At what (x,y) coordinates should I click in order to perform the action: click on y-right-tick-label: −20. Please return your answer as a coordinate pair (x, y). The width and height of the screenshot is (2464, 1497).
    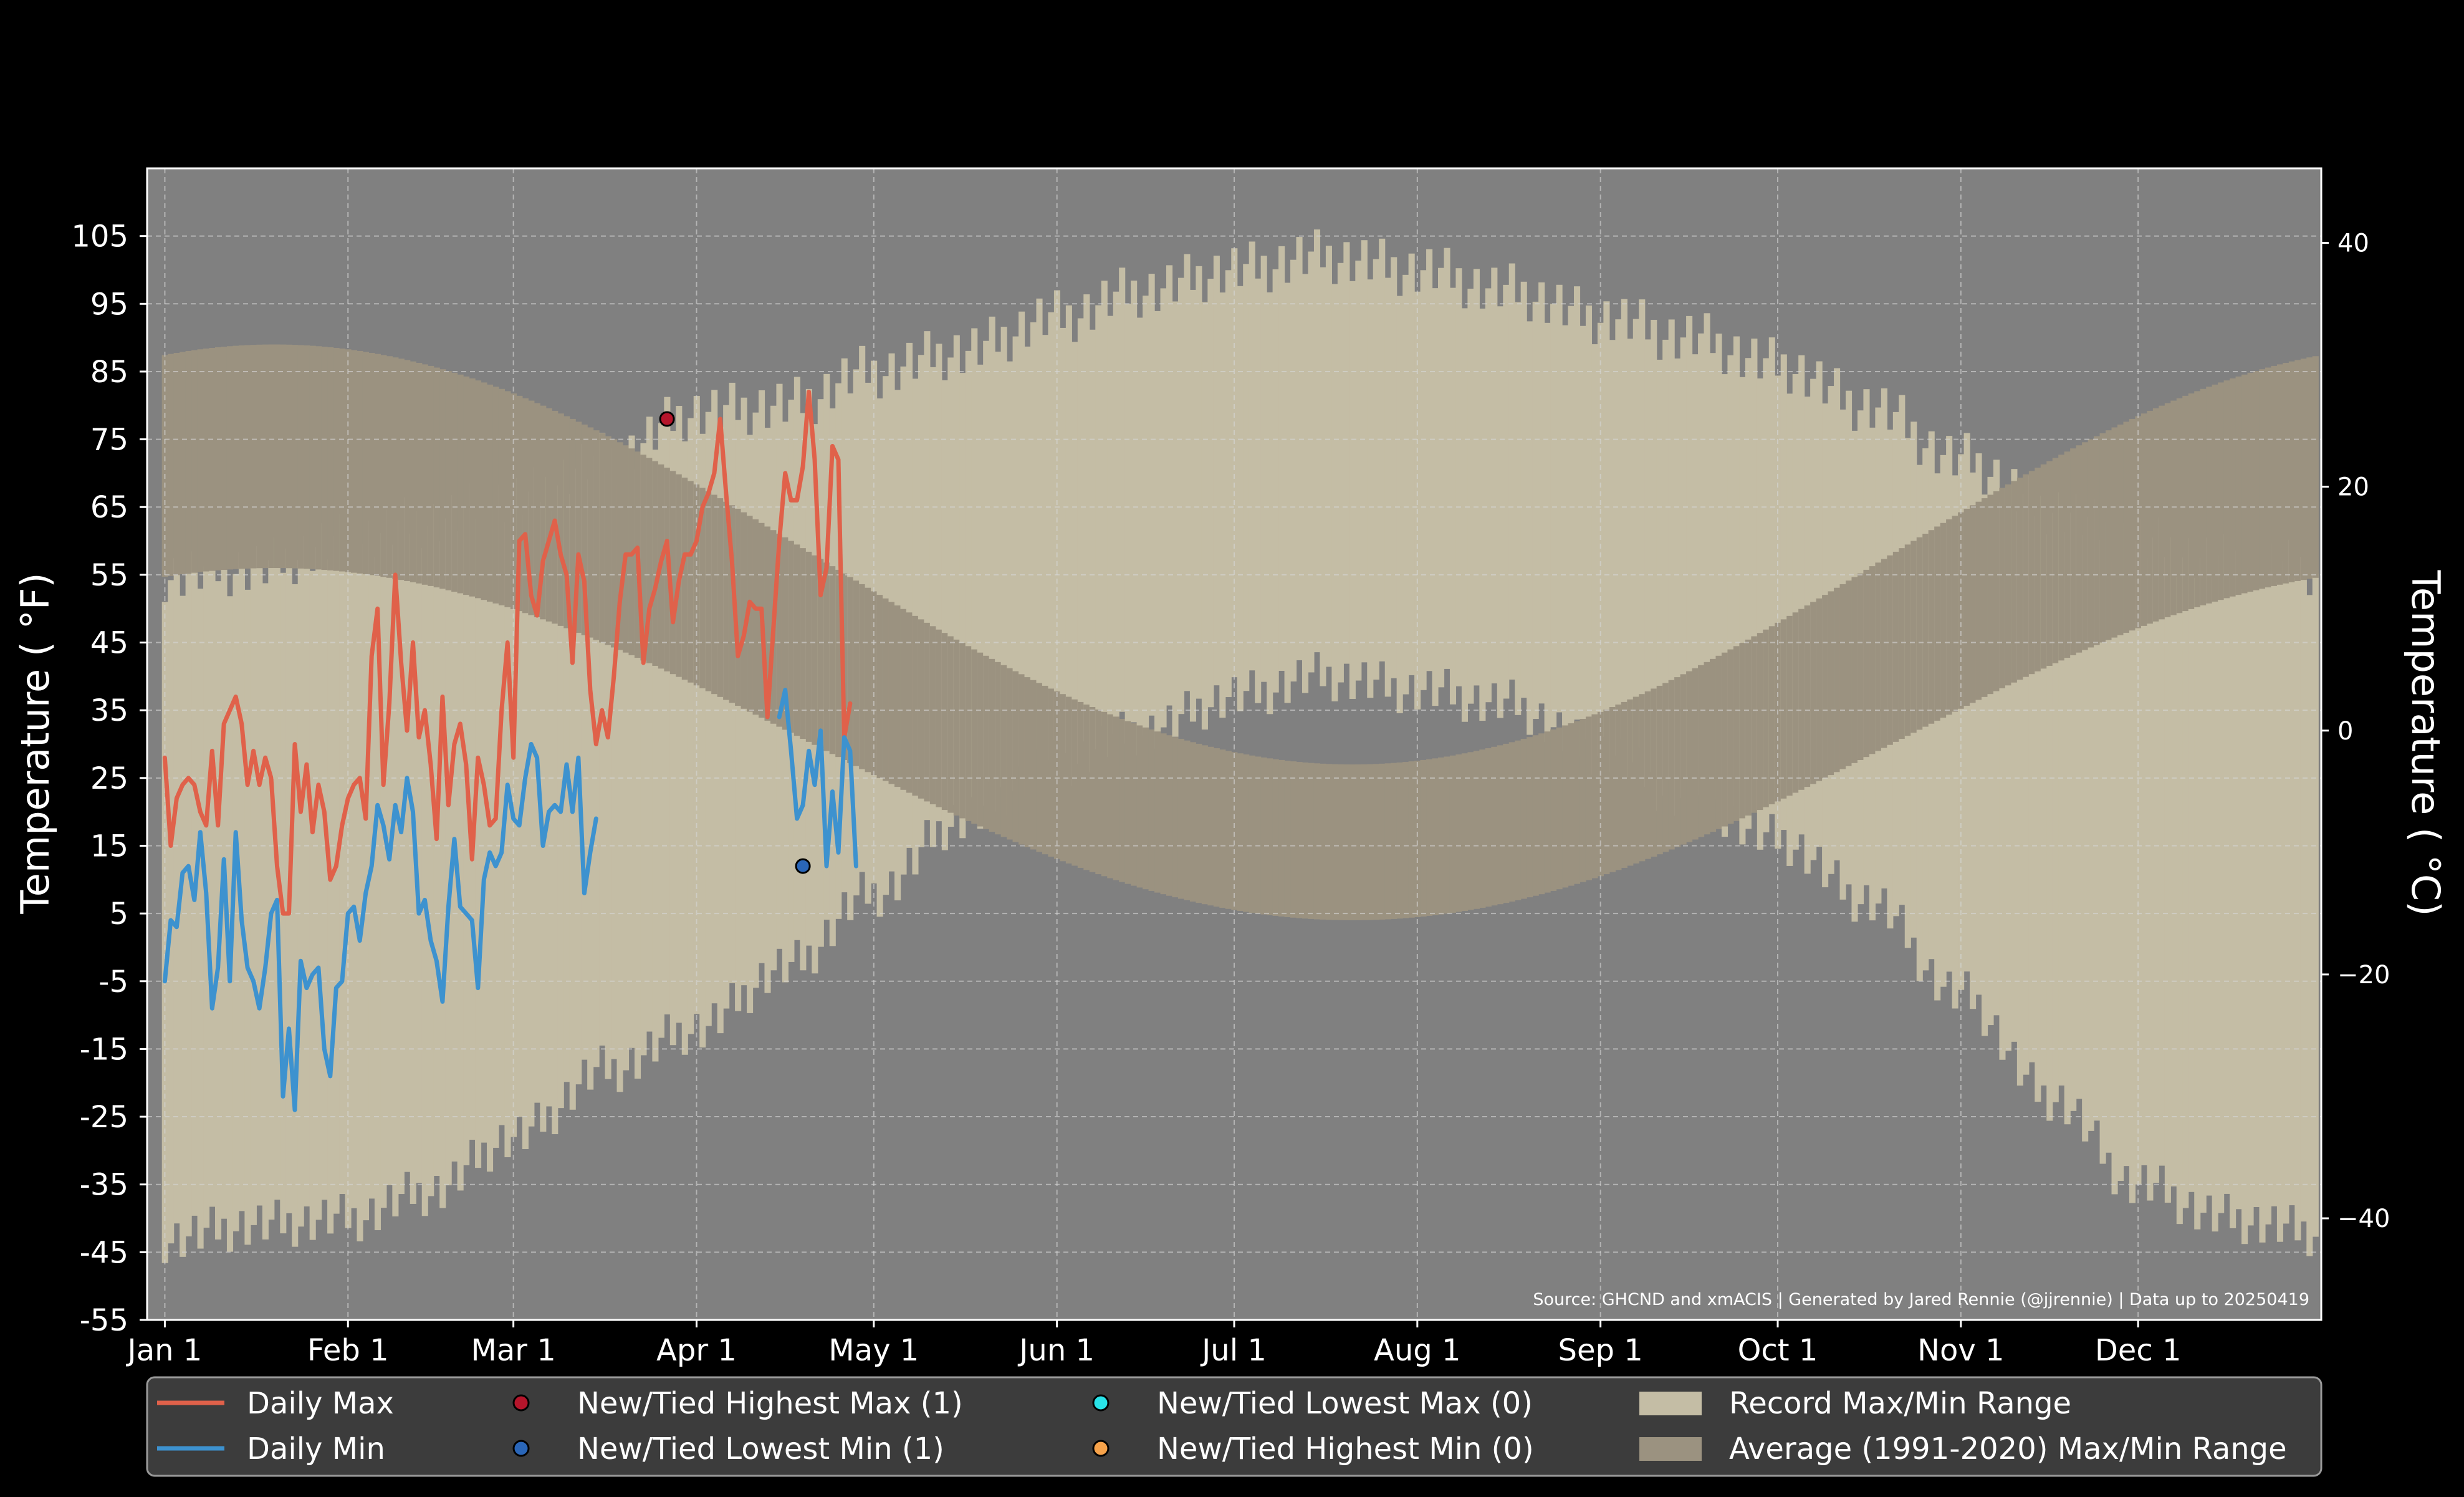
    Looking at the image, I should click on (2363, 975).